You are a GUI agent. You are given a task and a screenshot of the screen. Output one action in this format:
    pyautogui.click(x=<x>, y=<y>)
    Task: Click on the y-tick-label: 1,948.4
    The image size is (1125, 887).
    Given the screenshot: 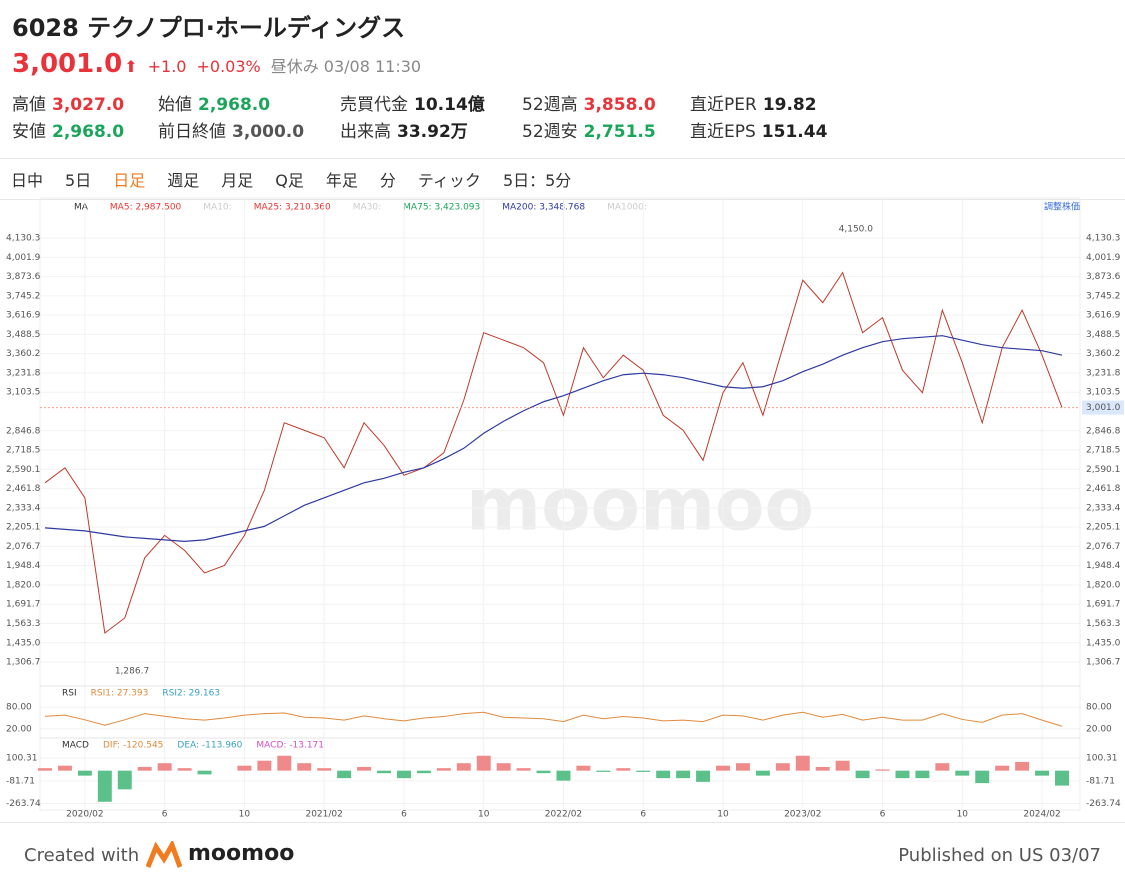 What is the action you would take?
    pyautogui.click(x=23, y=566)
    